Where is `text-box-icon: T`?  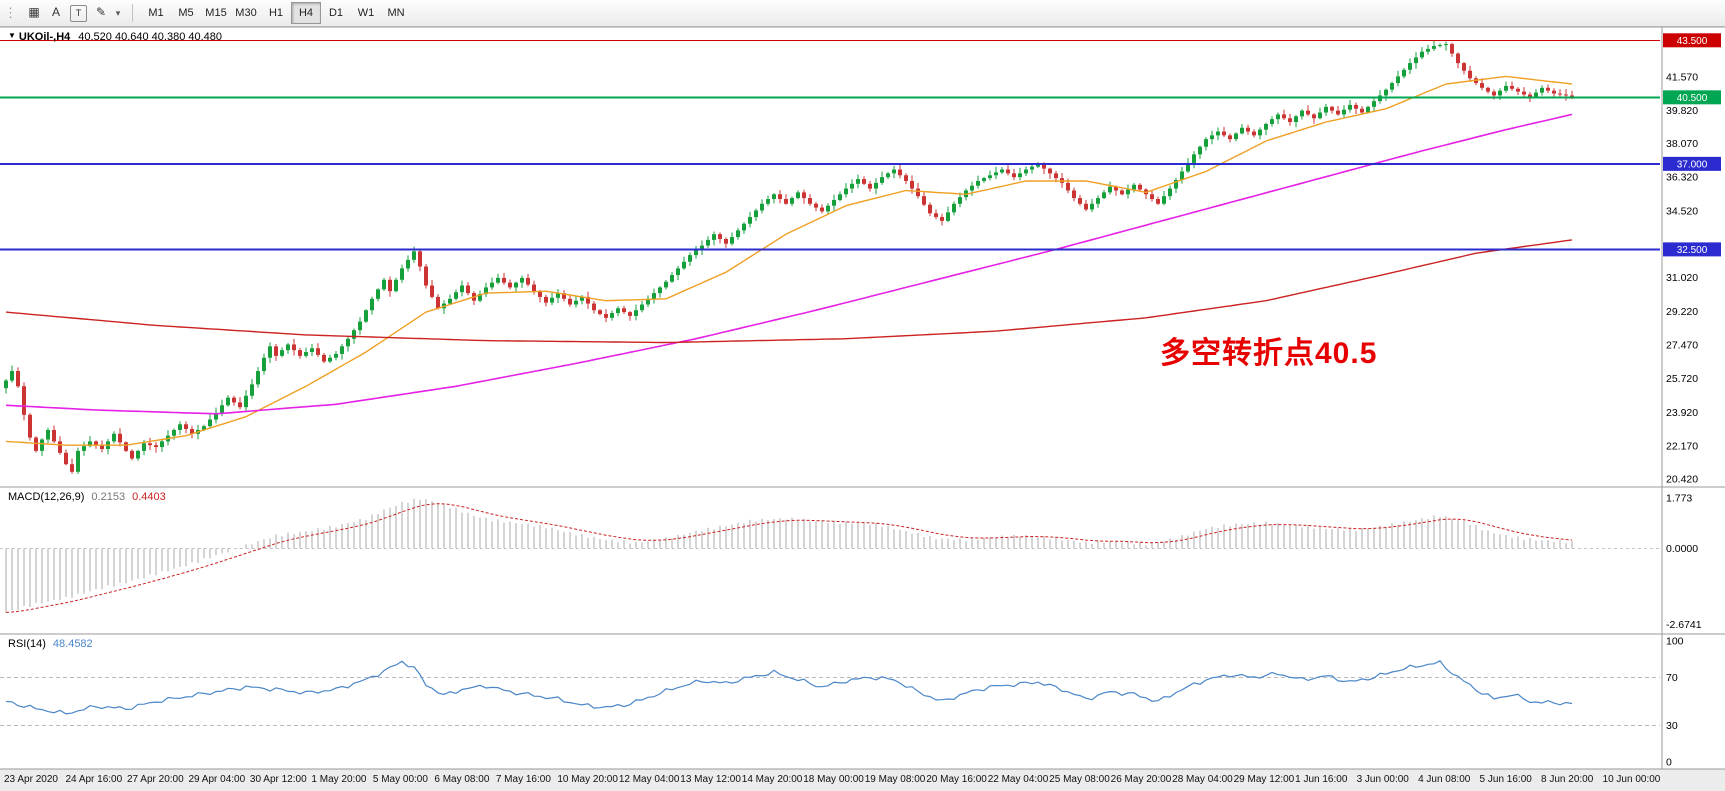 text-box-icon: T is located at coordinates (78, 13).